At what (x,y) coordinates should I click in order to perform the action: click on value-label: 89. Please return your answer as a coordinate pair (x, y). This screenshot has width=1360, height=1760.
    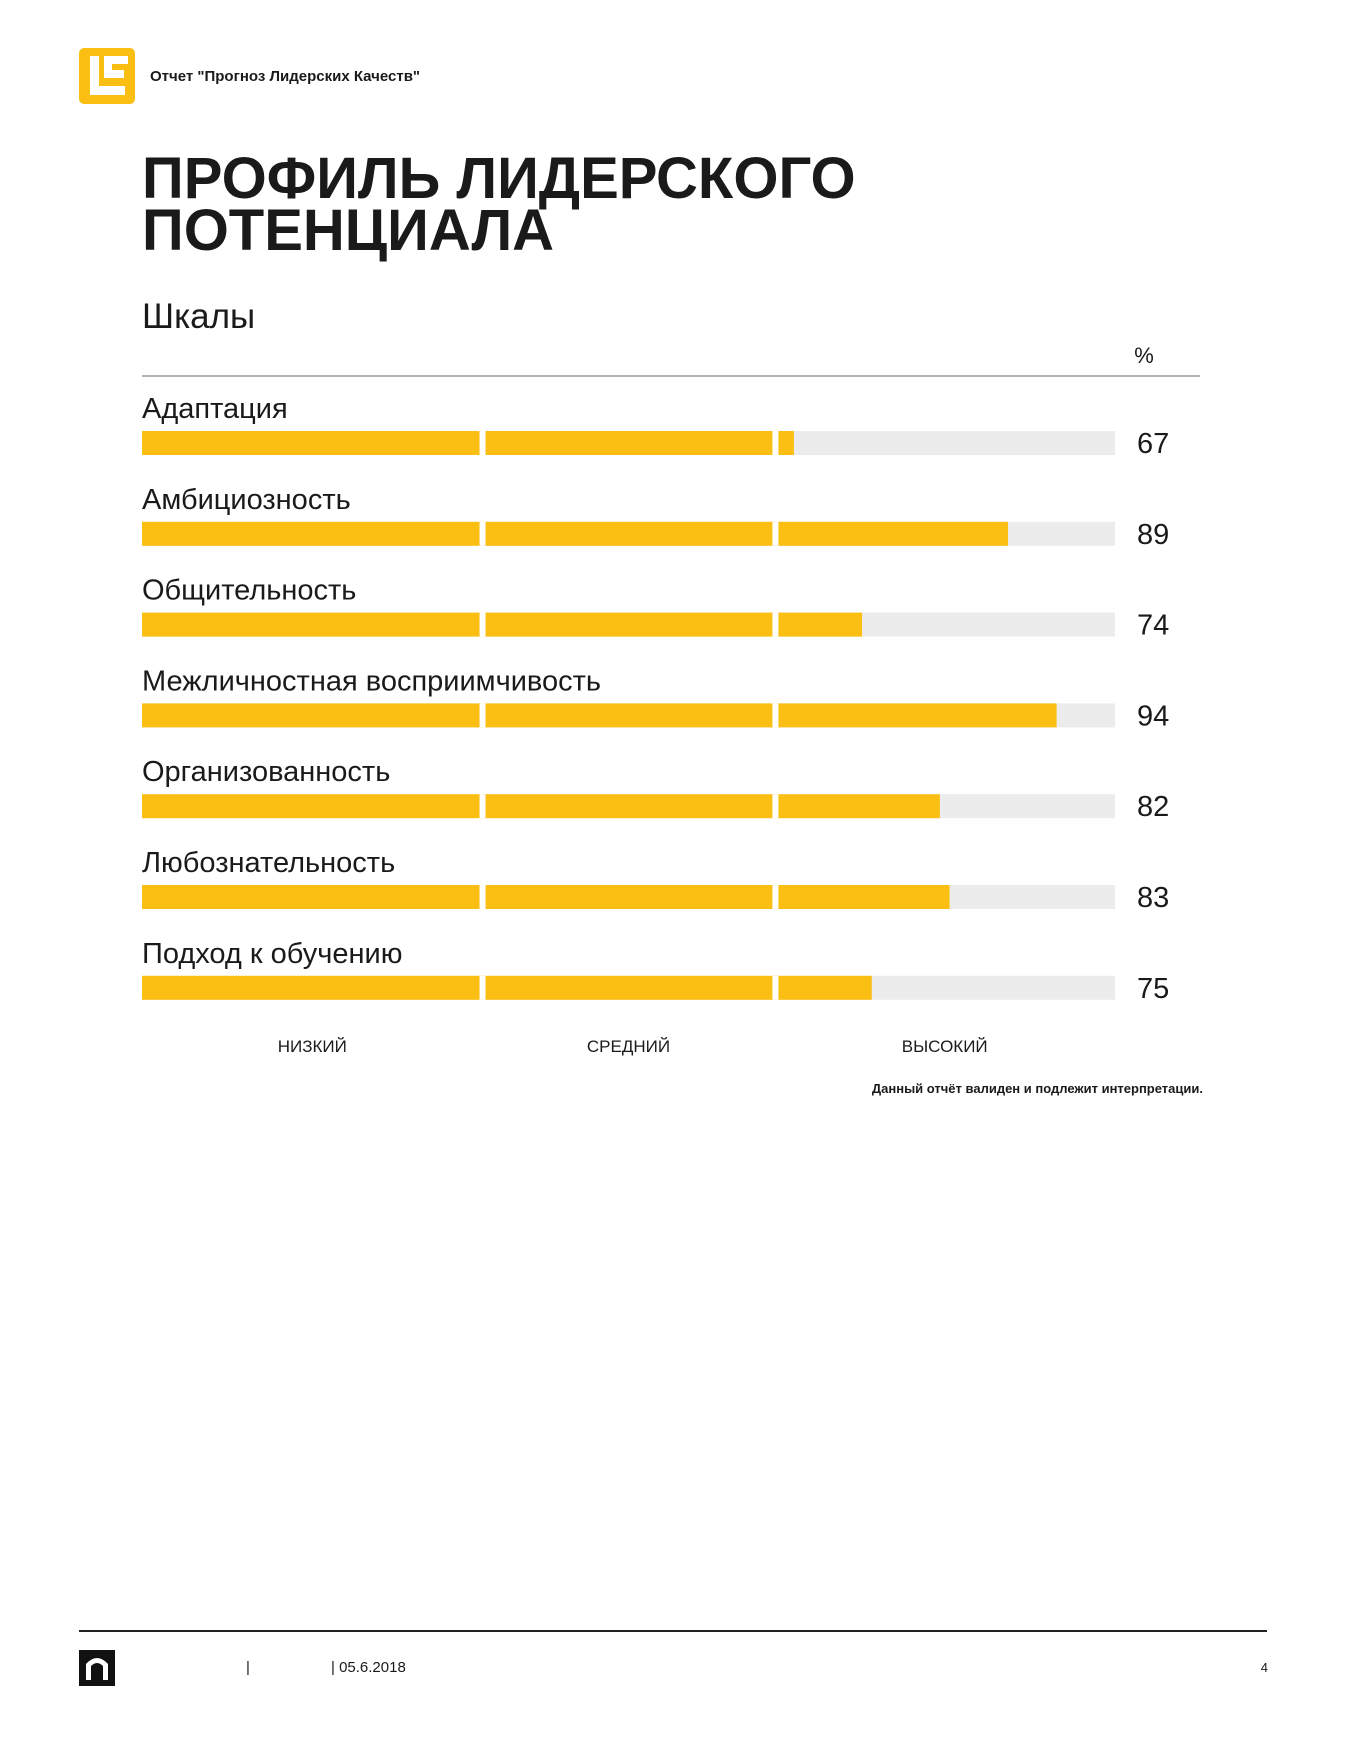
    Looking at the image, I should click on (1153, 535).